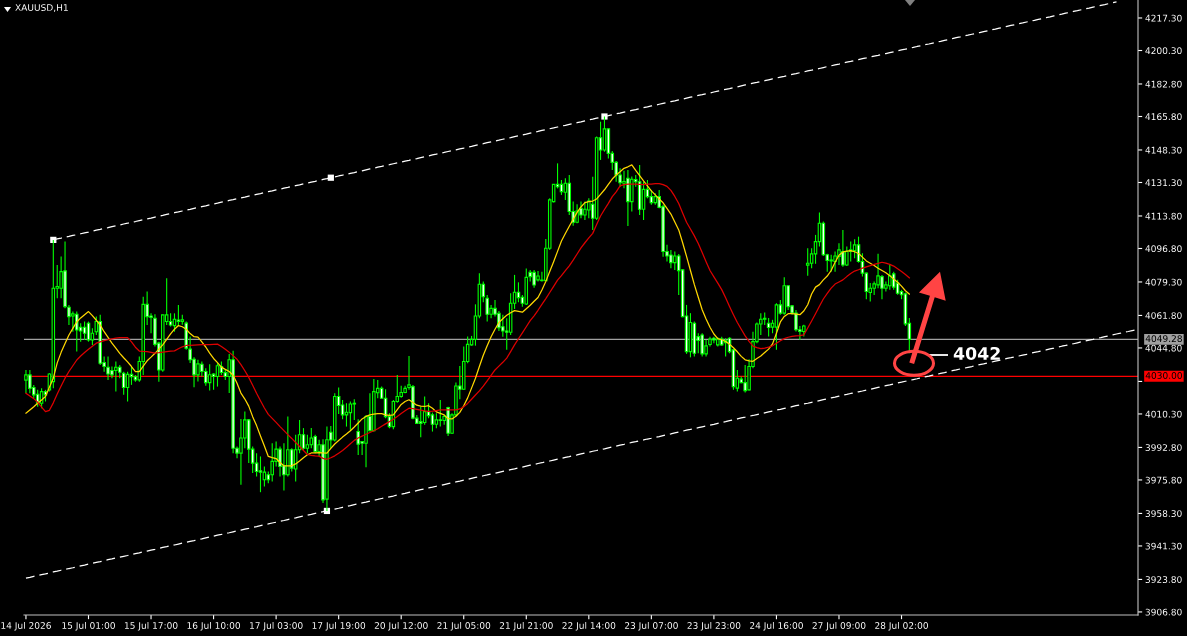  Describe the element at coordinates (276, 626) in the screenshot. I see `x-tick-label: 17 Jul 03:00` at that location.